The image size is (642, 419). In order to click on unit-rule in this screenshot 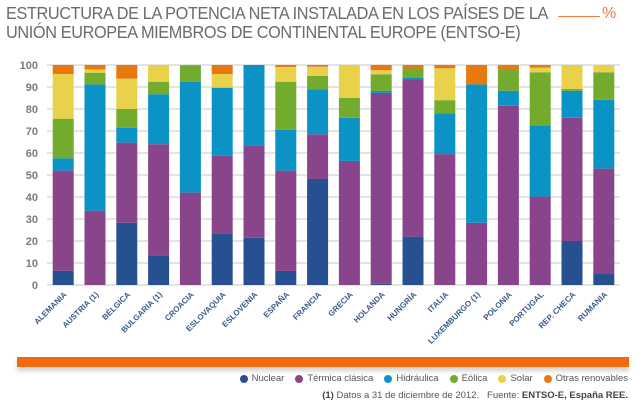, I will do `click(579, 16)`.